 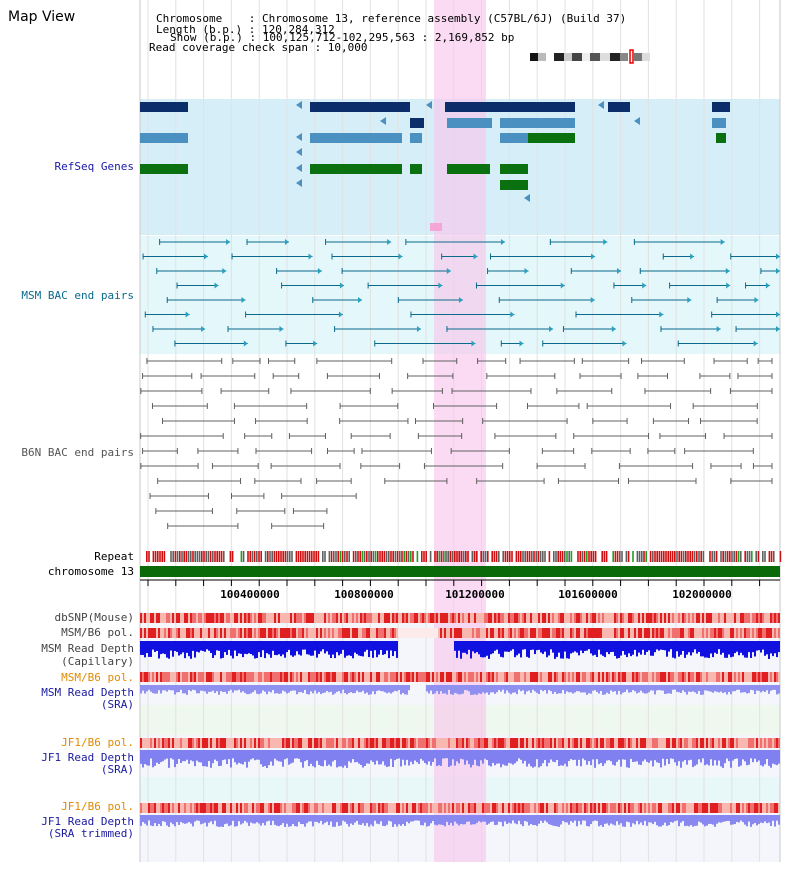 What do you see at coordinates (94, 166) in the screenshot?
I see `refseq-genes-label: RefSeq Genes` at bounding box center [94, 166].